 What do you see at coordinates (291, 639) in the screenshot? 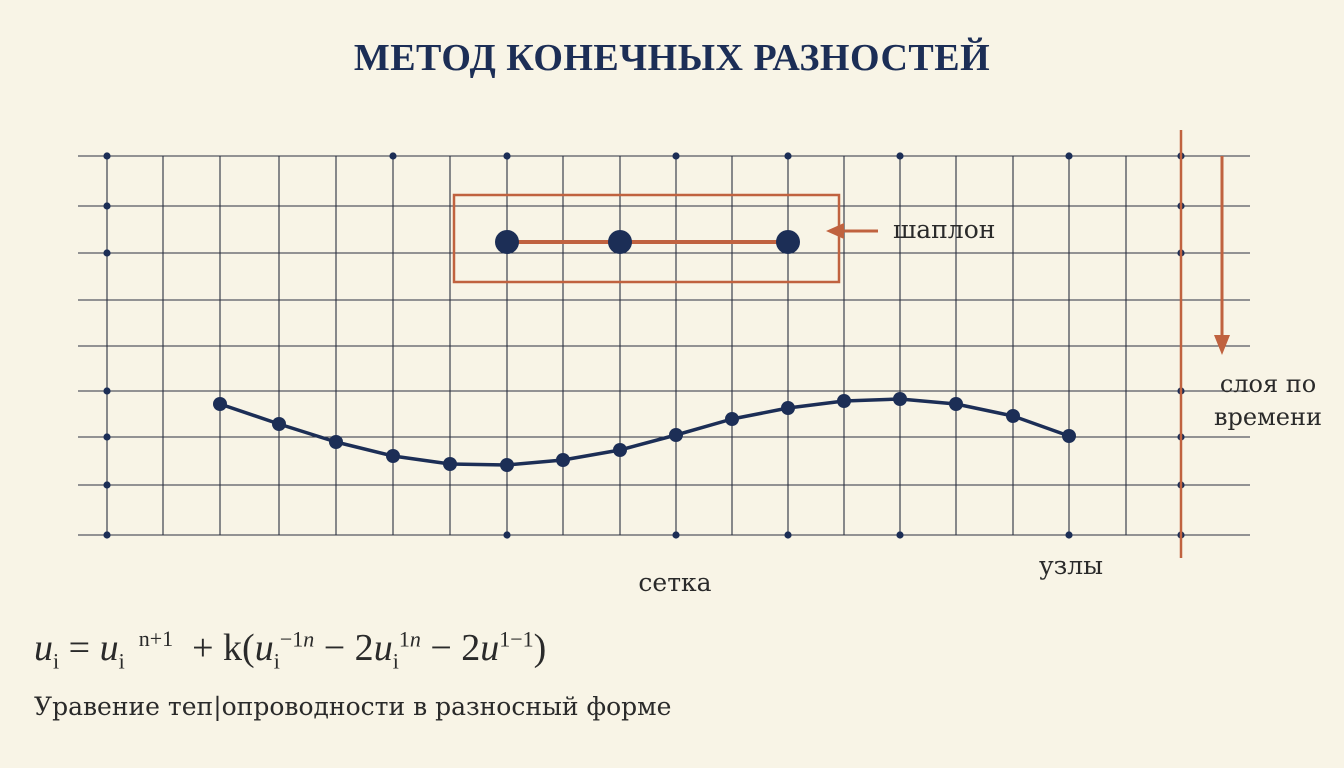
I see `formula-sup: −1` at bounding box center [291, 639].